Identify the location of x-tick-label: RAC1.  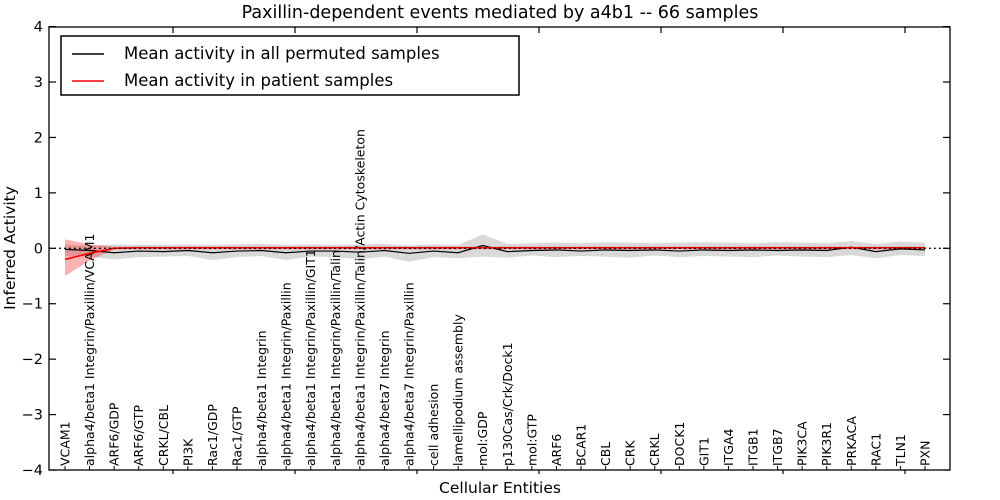
(875, 449).